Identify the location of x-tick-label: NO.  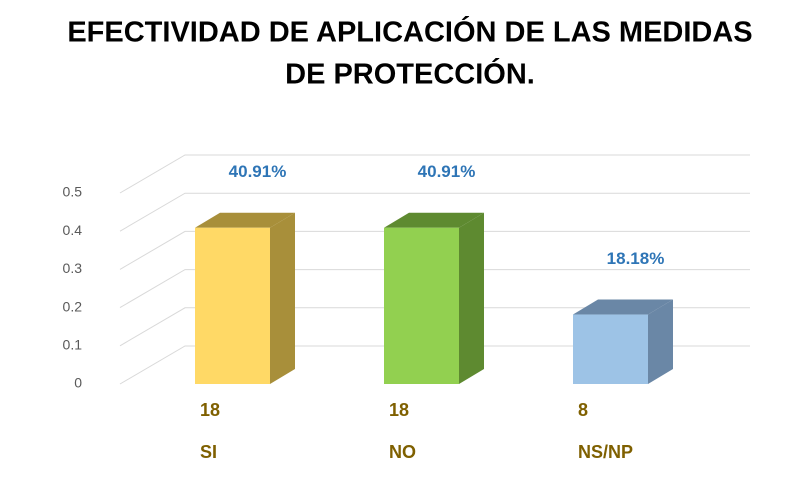
(402, 452).